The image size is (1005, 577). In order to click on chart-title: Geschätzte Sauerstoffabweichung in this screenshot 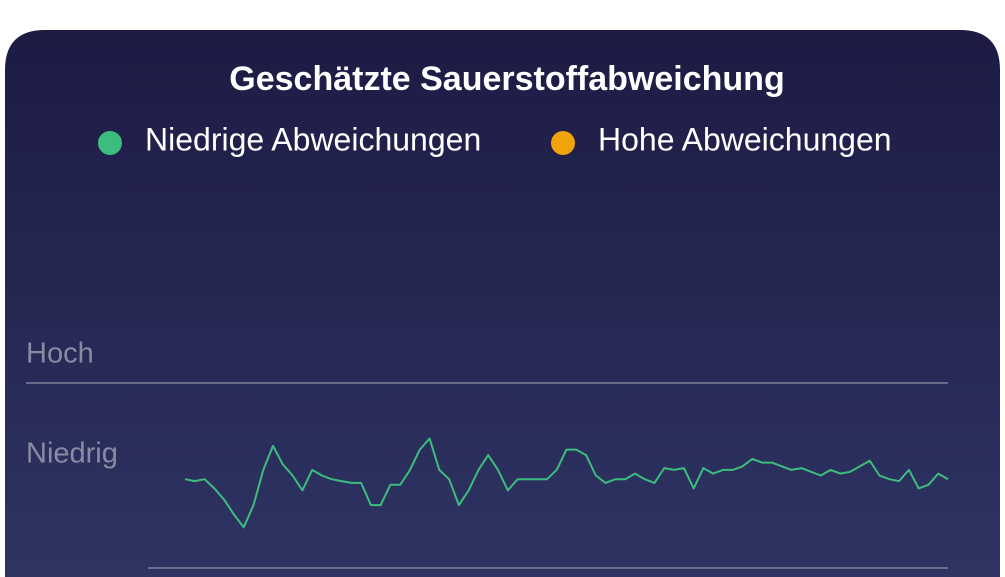, I will do `click(506, 79)`.